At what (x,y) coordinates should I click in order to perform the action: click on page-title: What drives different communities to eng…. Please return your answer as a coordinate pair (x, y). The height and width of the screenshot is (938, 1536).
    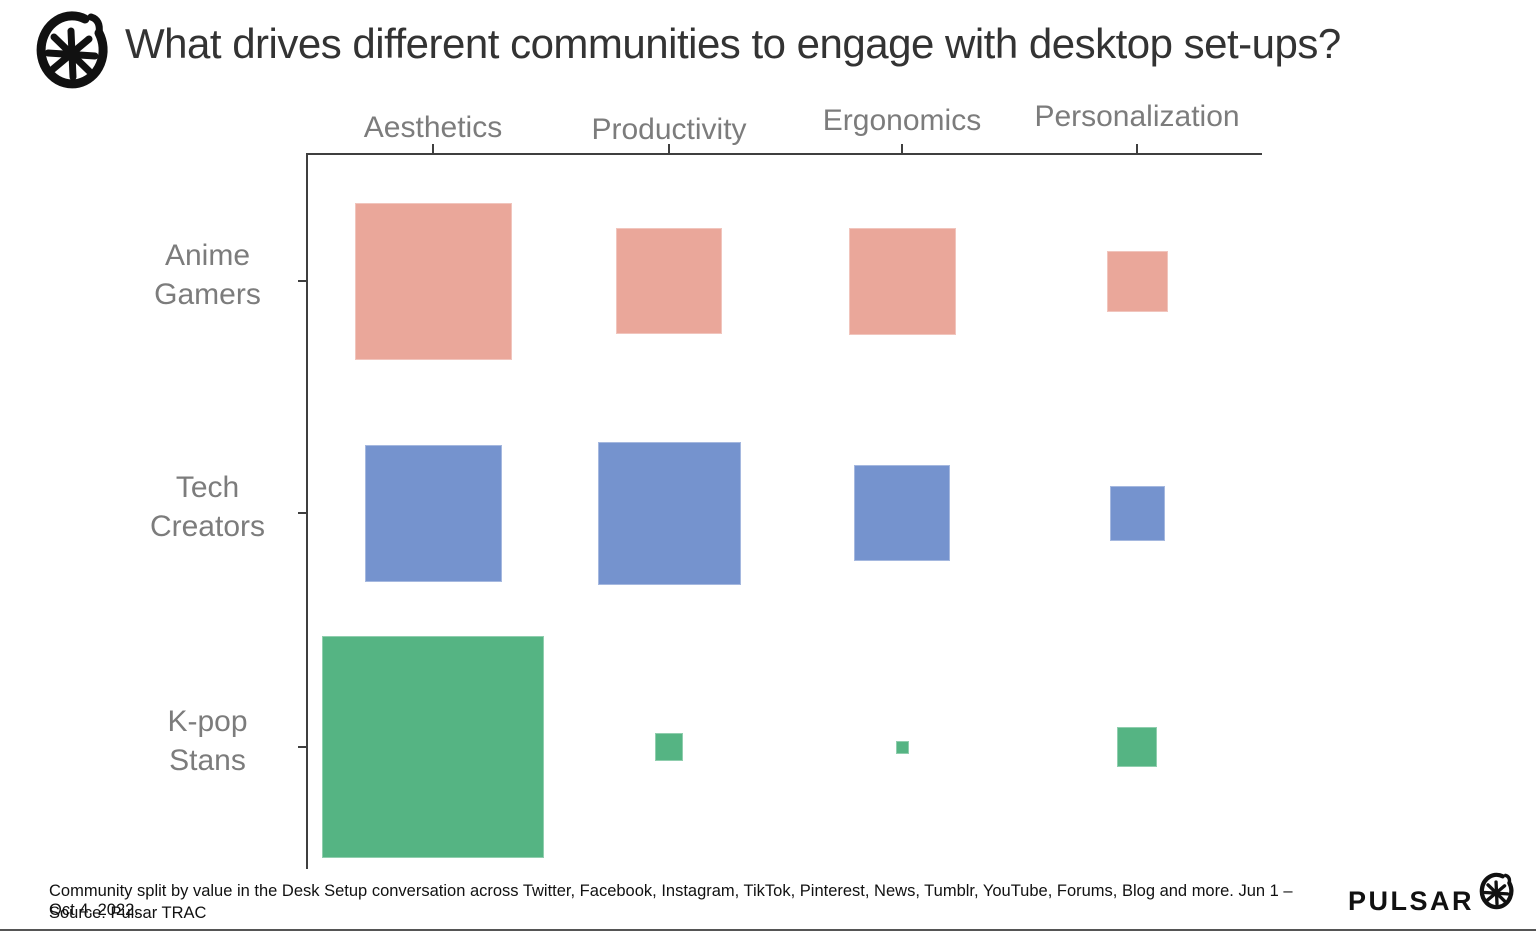
    Looking at the image, I should click on (733, 43).